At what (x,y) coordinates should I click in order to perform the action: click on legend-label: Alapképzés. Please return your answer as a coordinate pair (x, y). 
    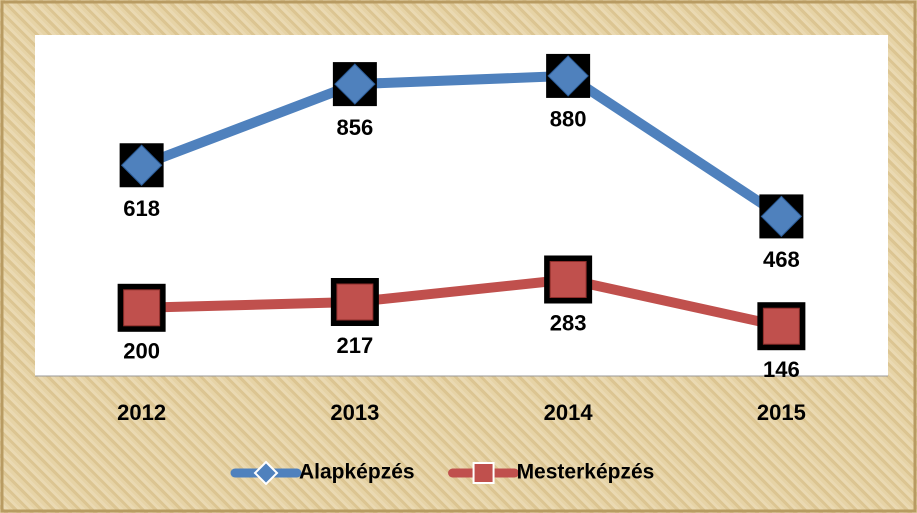
    Looking at the image, I should click on (357, 472).